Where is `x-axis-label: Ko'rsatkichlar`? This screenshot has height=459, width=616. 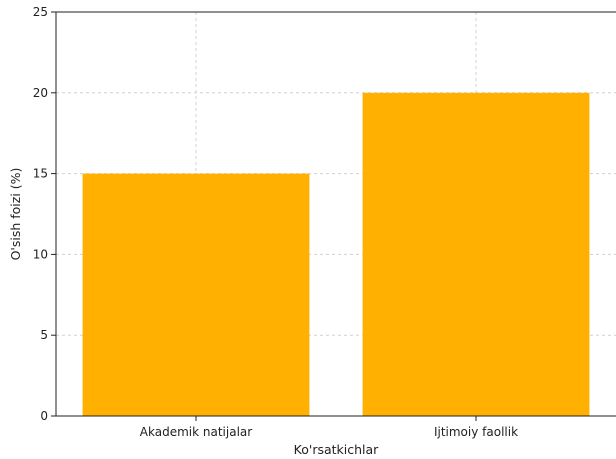 x-axis-label: Ko'rsatkichlar is located at coordinates (337, 449).